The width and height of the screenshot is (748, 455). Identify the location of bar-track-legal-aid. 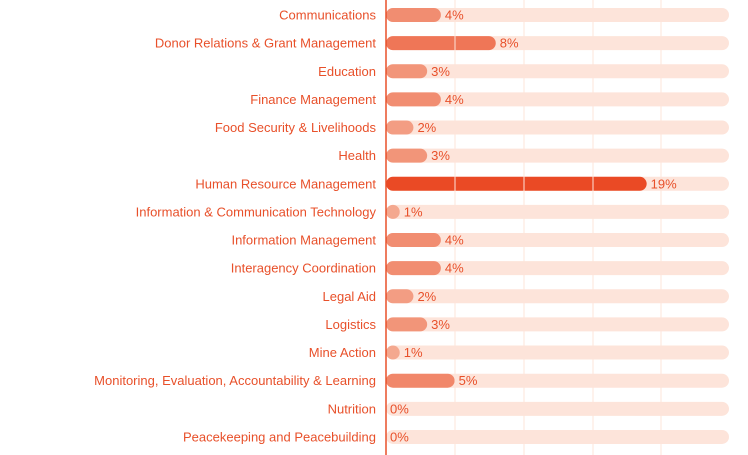
(557, 296).